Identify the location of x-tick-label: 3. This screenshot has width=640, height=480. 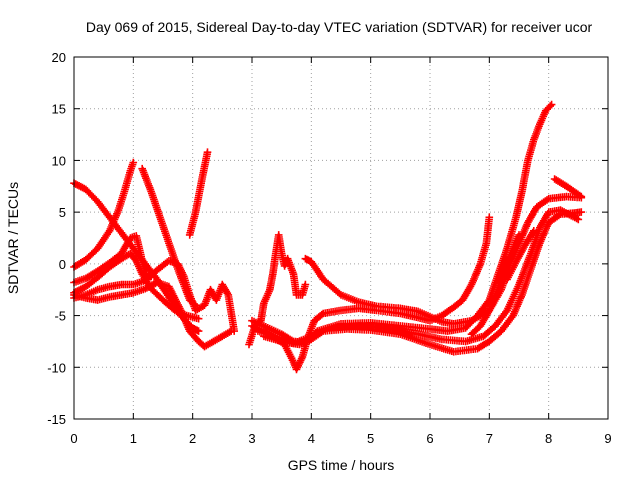
(251, 438).